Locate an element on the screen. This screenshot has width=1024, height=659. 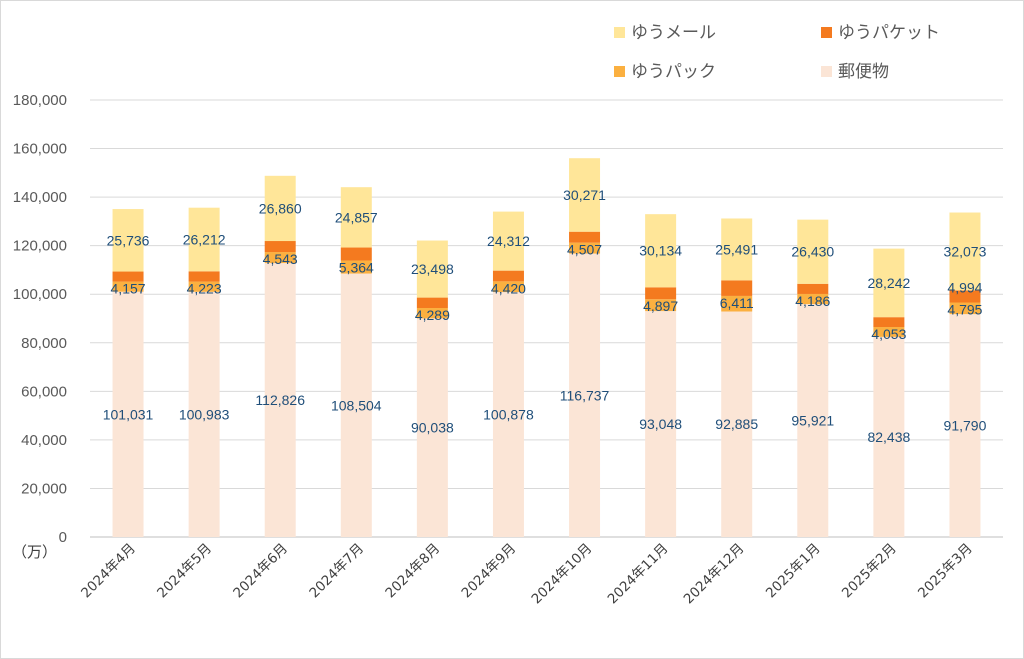
data-label: 112,826 is located at coordinates (280, 400).